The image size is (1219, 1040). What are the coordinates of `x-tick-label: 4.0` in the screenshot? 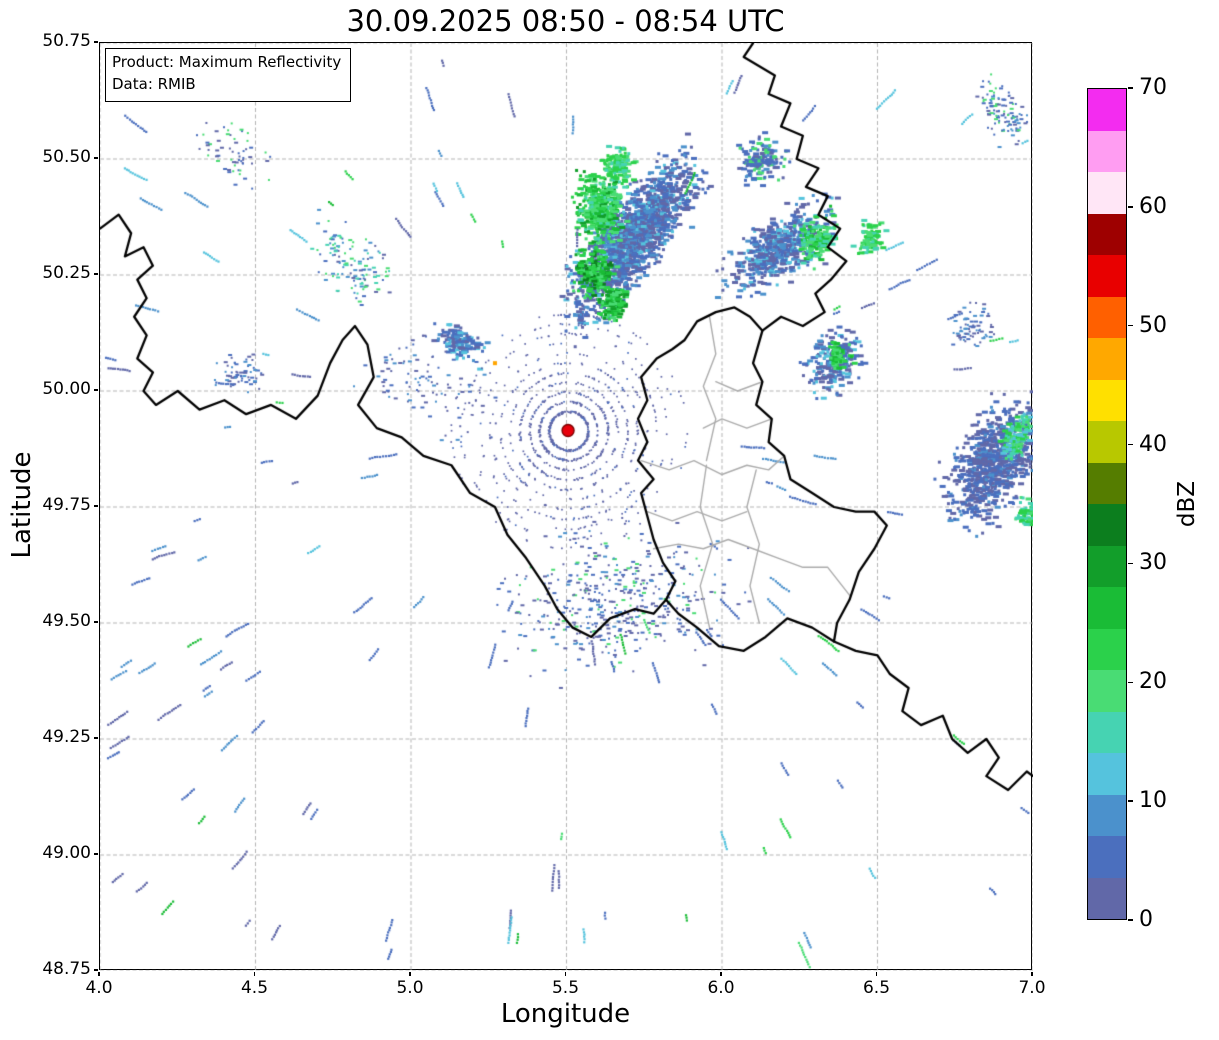 It's located at (99, 988).